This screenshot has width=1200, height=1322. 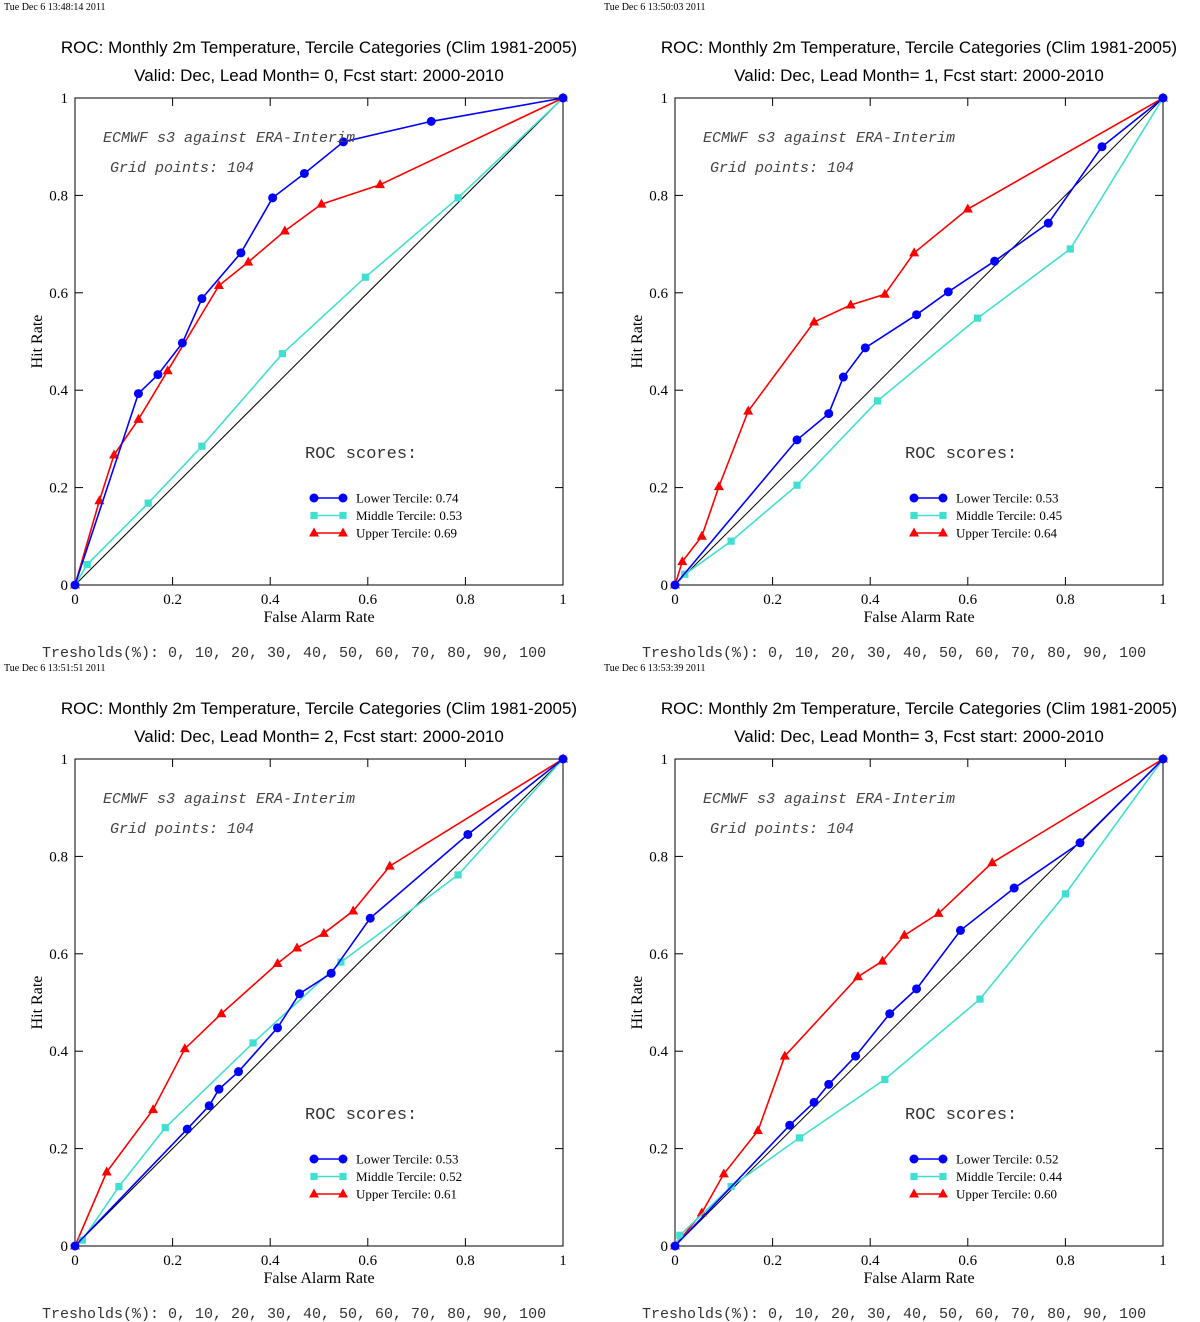 What do you see at coordinates (54, 668) in the screenshot?
I see `timestamp: Tue Dec 6 13:51:51 2011` at bounding box center [54, 668].